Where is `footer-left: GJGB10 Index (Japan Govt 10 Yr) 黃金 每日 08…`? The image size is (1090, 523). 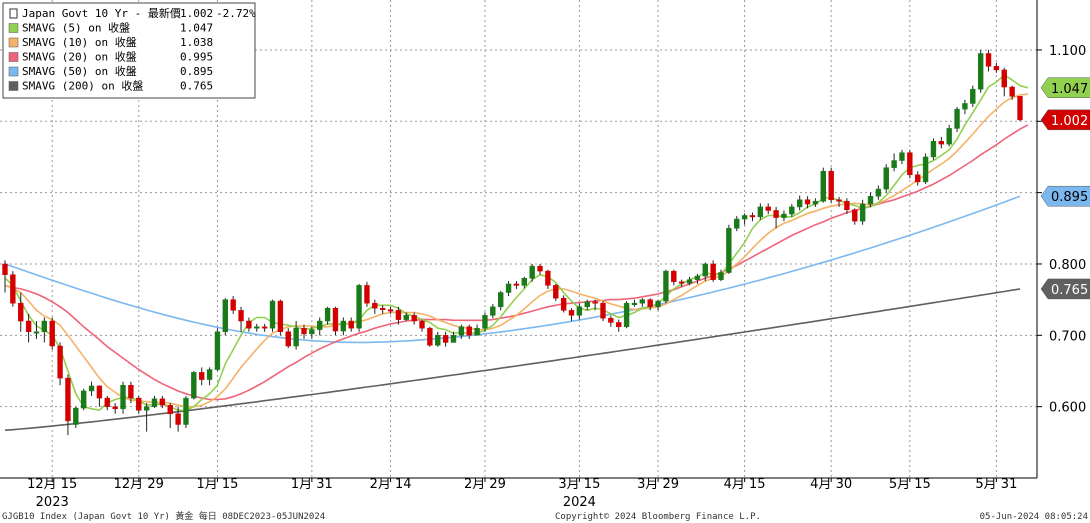
footer-left: GJGB10 Index (Japan Govt 10 Yr) 黃金 每日 08… is located at coordinates (163, 516).